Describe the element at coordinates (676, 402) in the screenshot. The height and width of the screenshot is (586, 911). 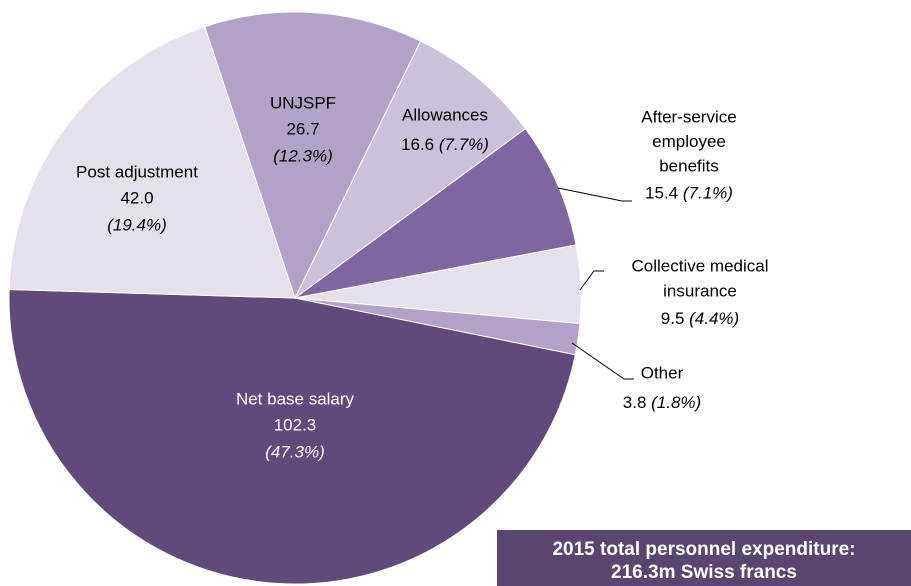
I see `percent-label: (1.8%)` at that location.